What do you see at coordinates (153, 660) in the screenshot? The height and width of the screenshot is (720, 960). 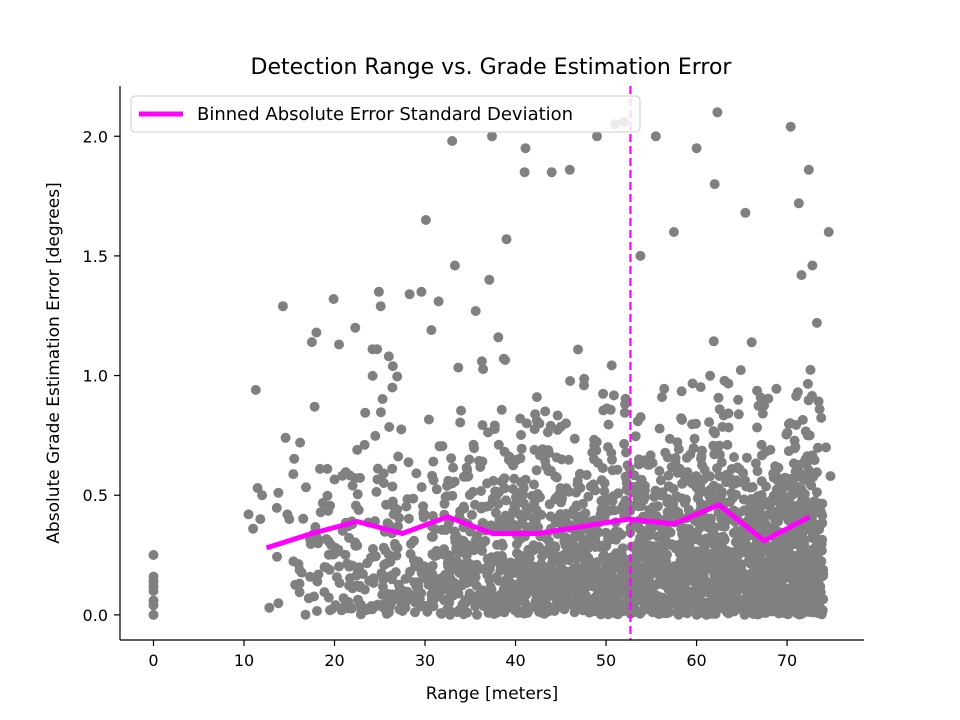 I see `x-tick-label: 0` at bounding box center [153, 660].